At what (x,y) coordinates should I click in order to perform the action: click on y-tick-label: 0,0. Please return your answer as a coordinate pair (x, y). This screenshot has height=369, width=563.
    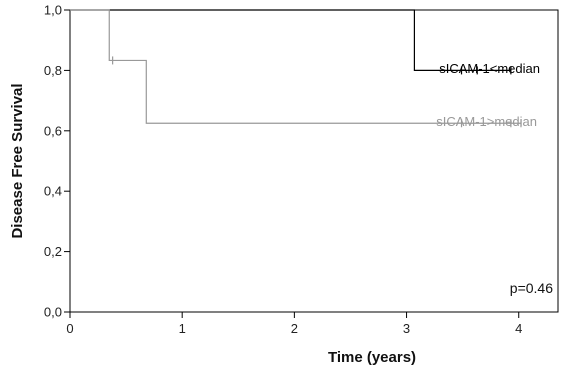
    Looking at the image, I should click on (53, 312).